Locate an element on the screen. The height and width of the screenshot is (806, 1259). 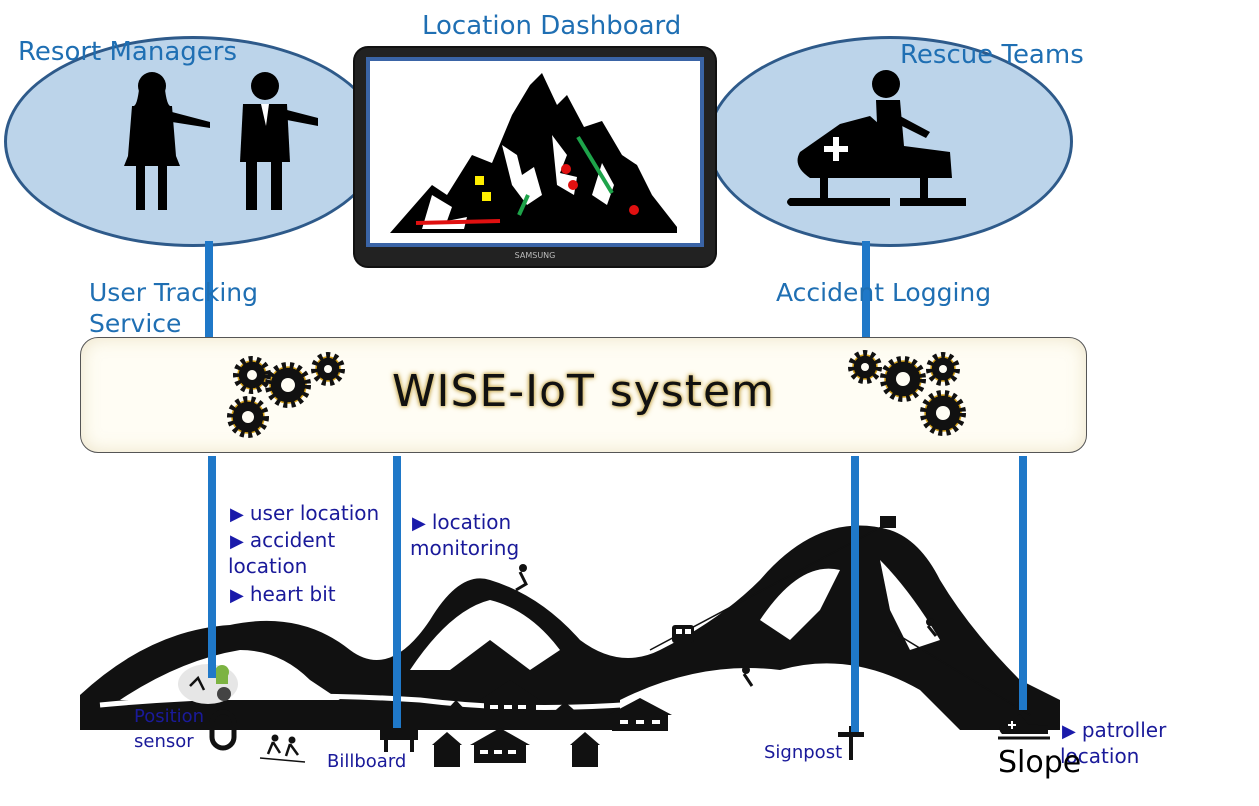
position-sensor-label-line2: sensor is located at coordinates (164, 741).